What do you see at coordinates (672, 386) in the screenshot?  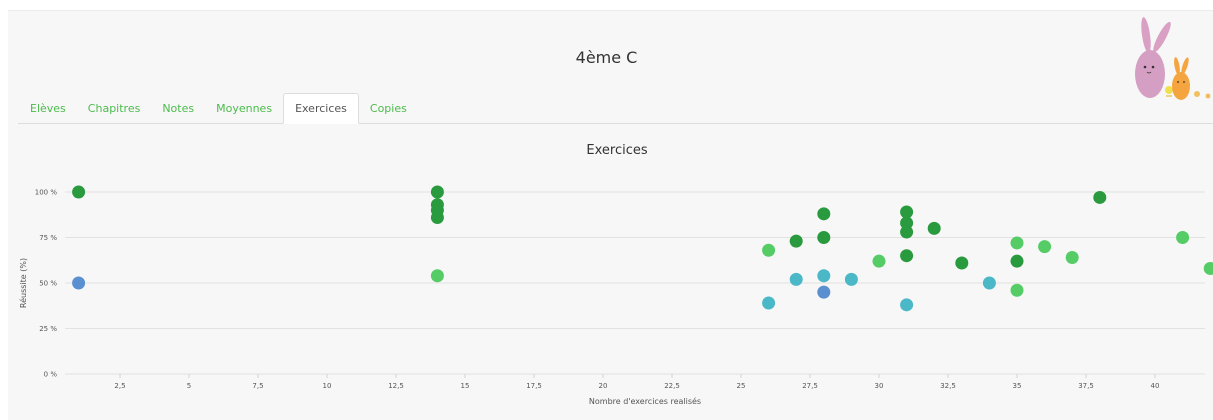 I see `x-tick-label: 22,5` at bounding box center [672, 386].